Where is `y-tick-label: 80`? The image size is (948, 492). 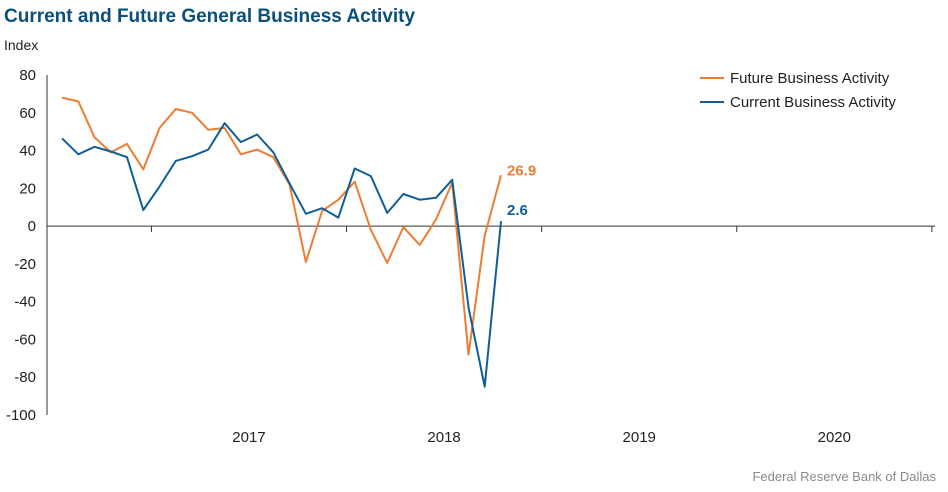 y-tick-label: 80 is located at coordinates (27, 75).